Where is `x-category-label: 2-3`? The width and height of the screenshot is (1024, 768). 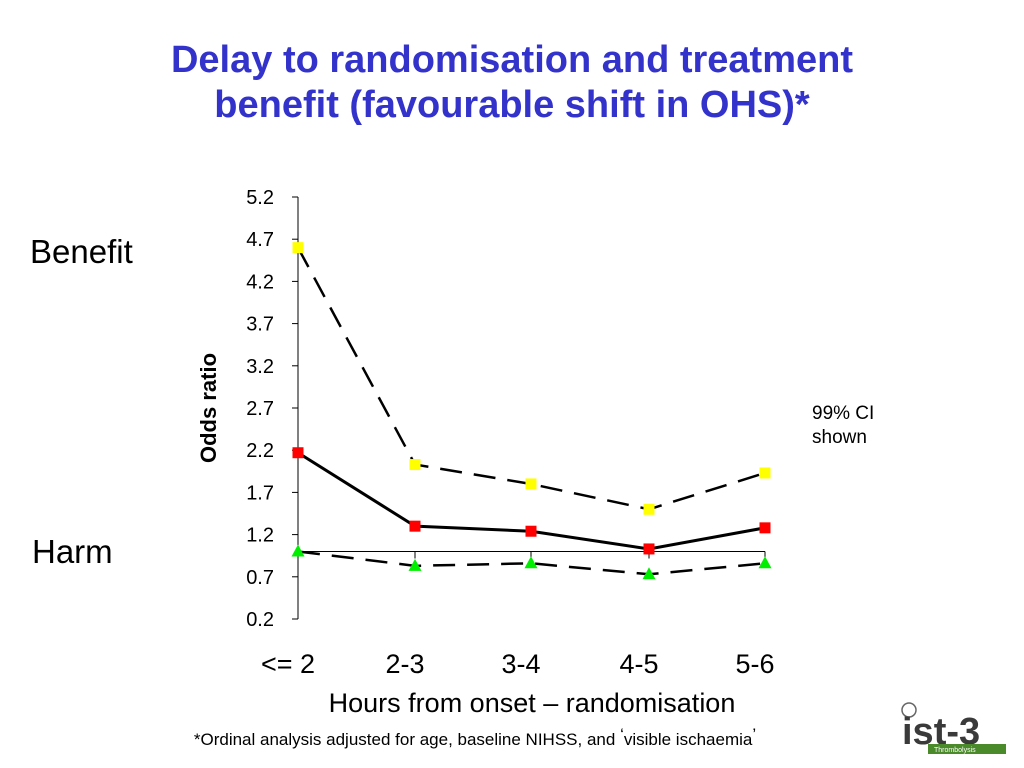 x-category-label: 2-3 is located at coordinates (404, 664).